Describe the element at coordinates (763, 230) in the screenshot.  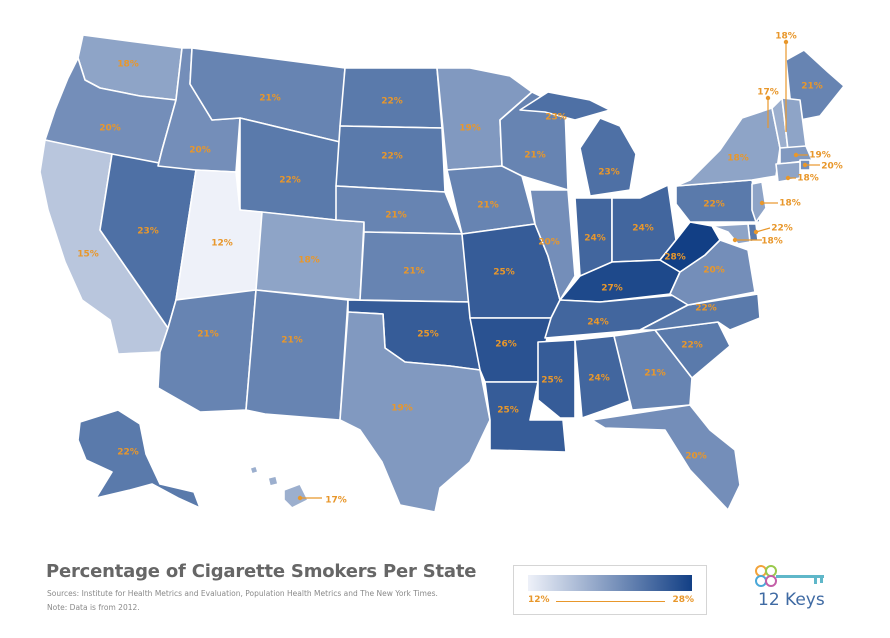
I see `callout-line-de` at that location.